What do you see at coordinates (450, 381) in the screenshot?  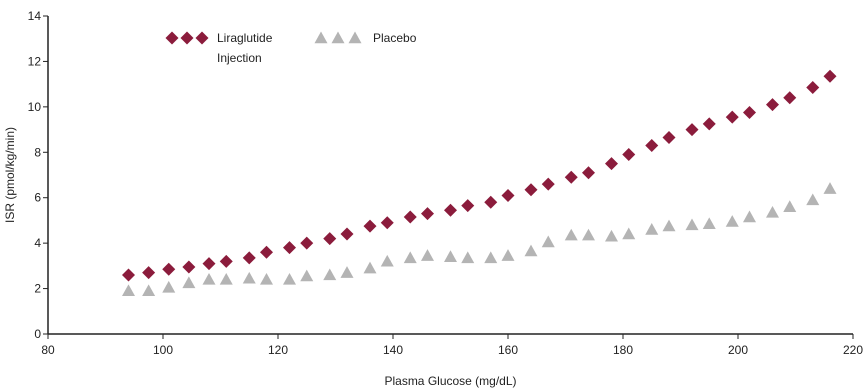 I see `x-axis-title: Plasma Glucose (mg/dL)` at bounding box center [450, 381].